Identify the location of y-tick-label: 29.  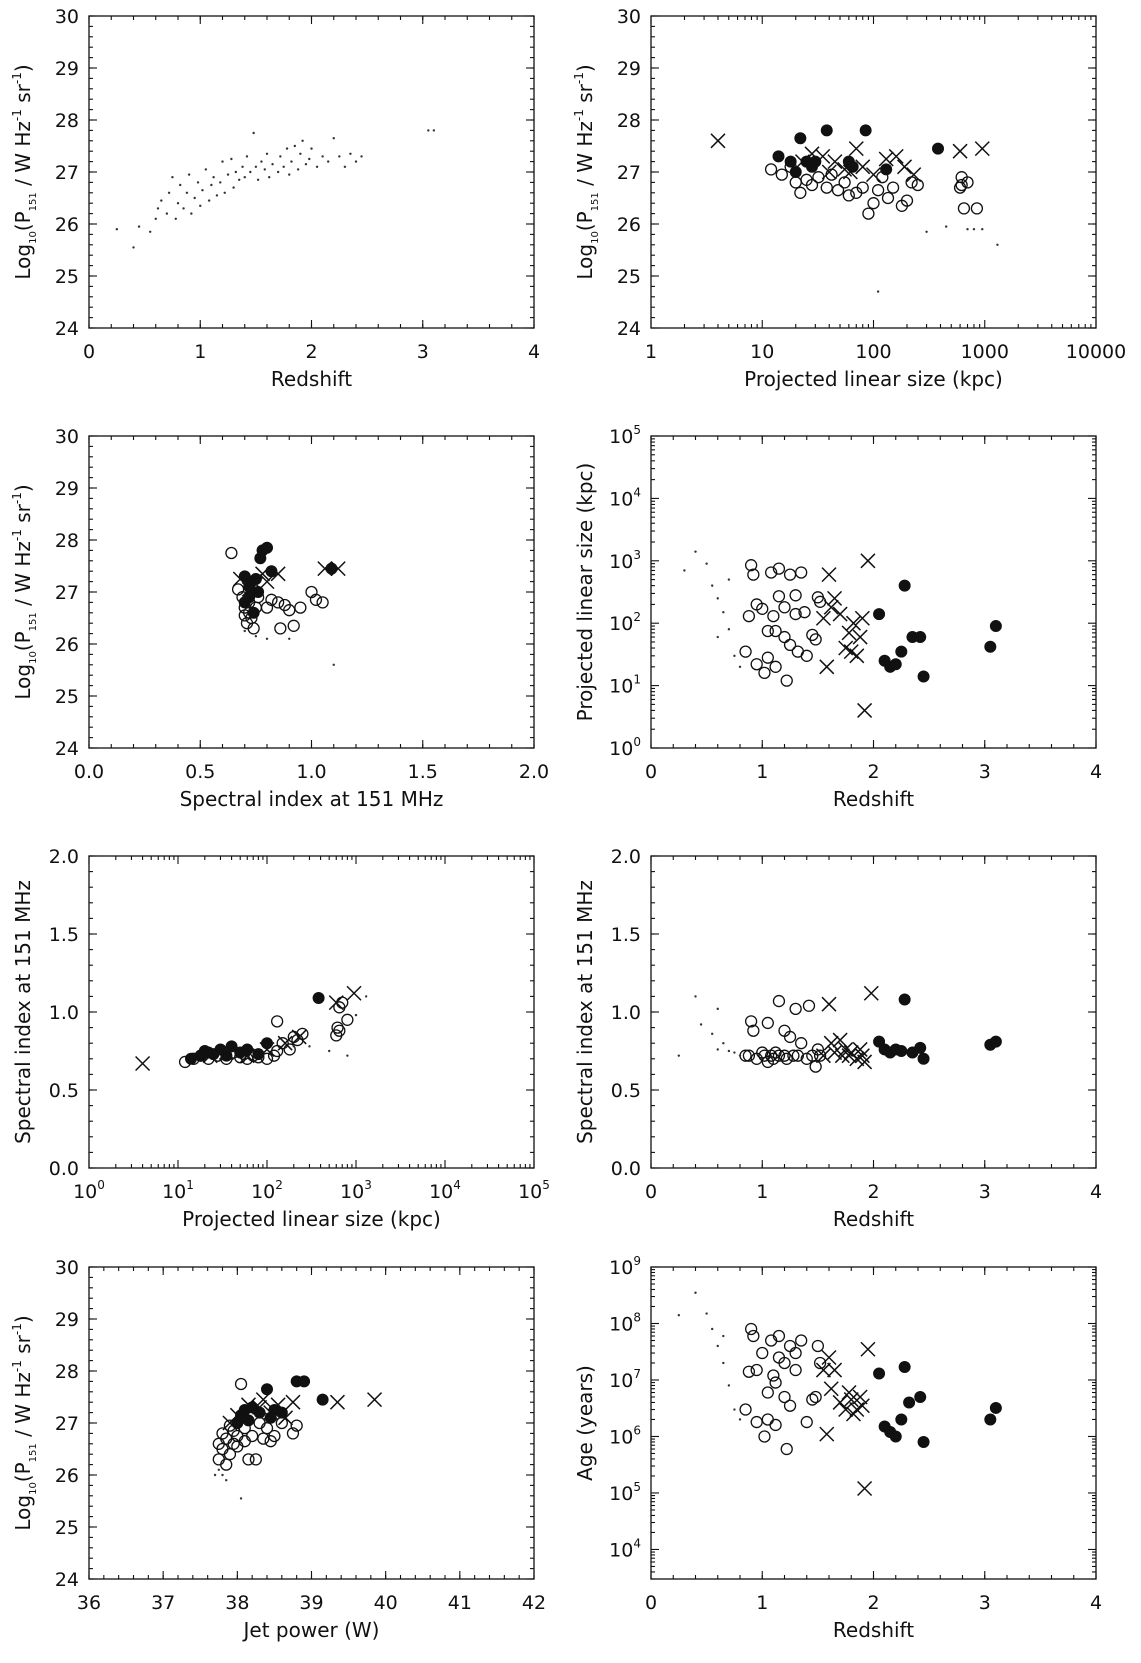
(67, 69).